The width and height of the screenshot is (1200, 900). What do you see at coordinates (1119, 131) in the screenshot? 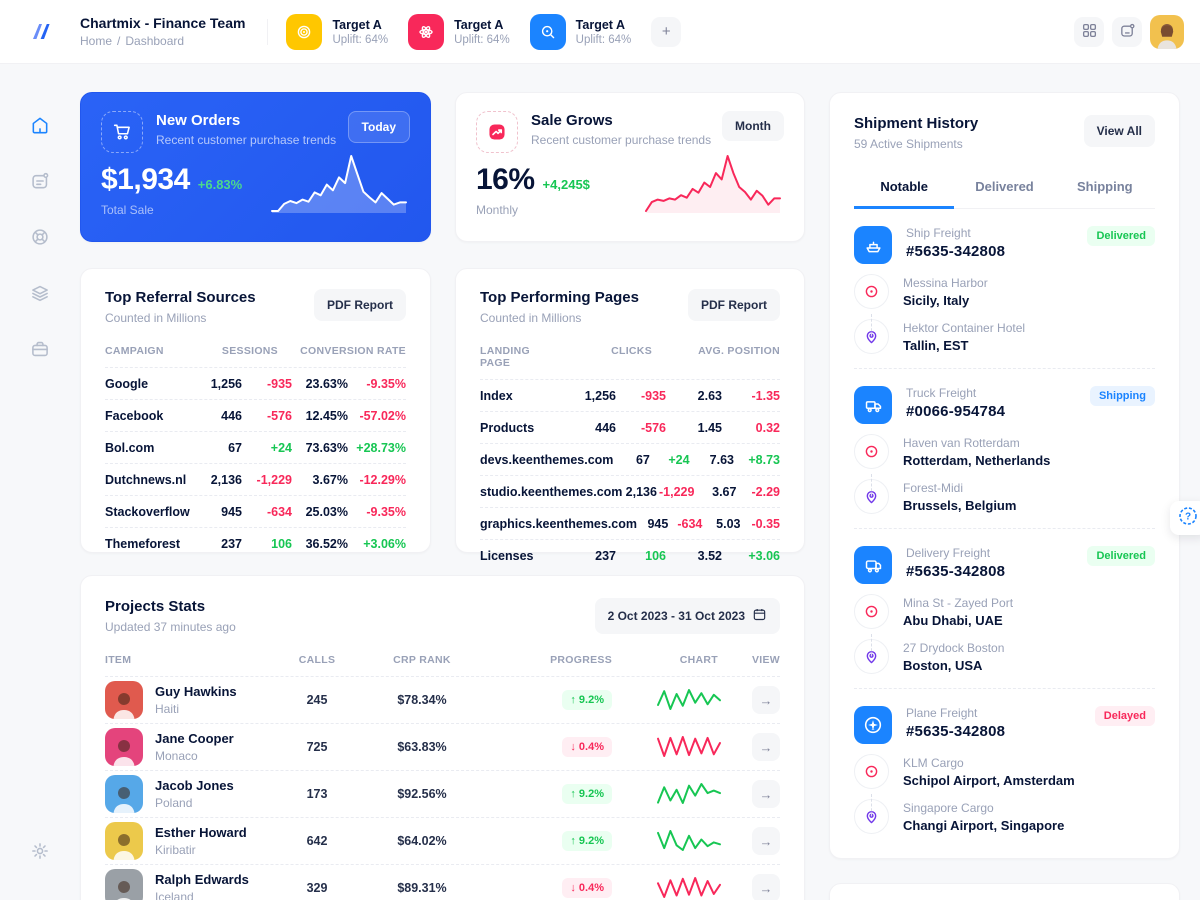
I see `view-all-button: View All` at bounding box center [1119, 131].